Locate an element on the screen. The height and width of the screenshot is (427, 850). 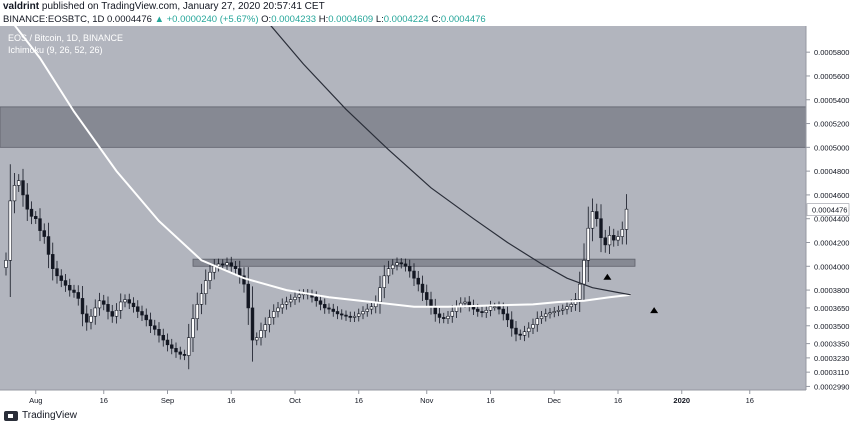
y-tick-label: 0.0003800 is located at coordinates (831, 290).